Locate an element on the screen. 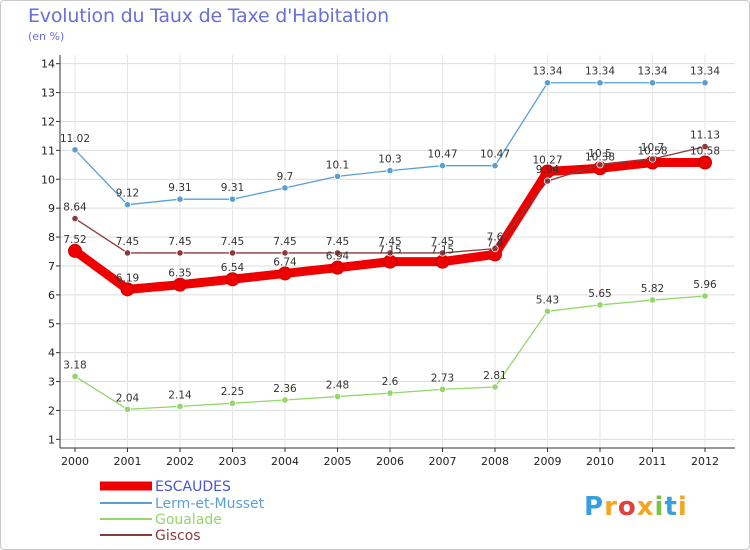  data-label: 9.12 is located at coordinates (127, 194).